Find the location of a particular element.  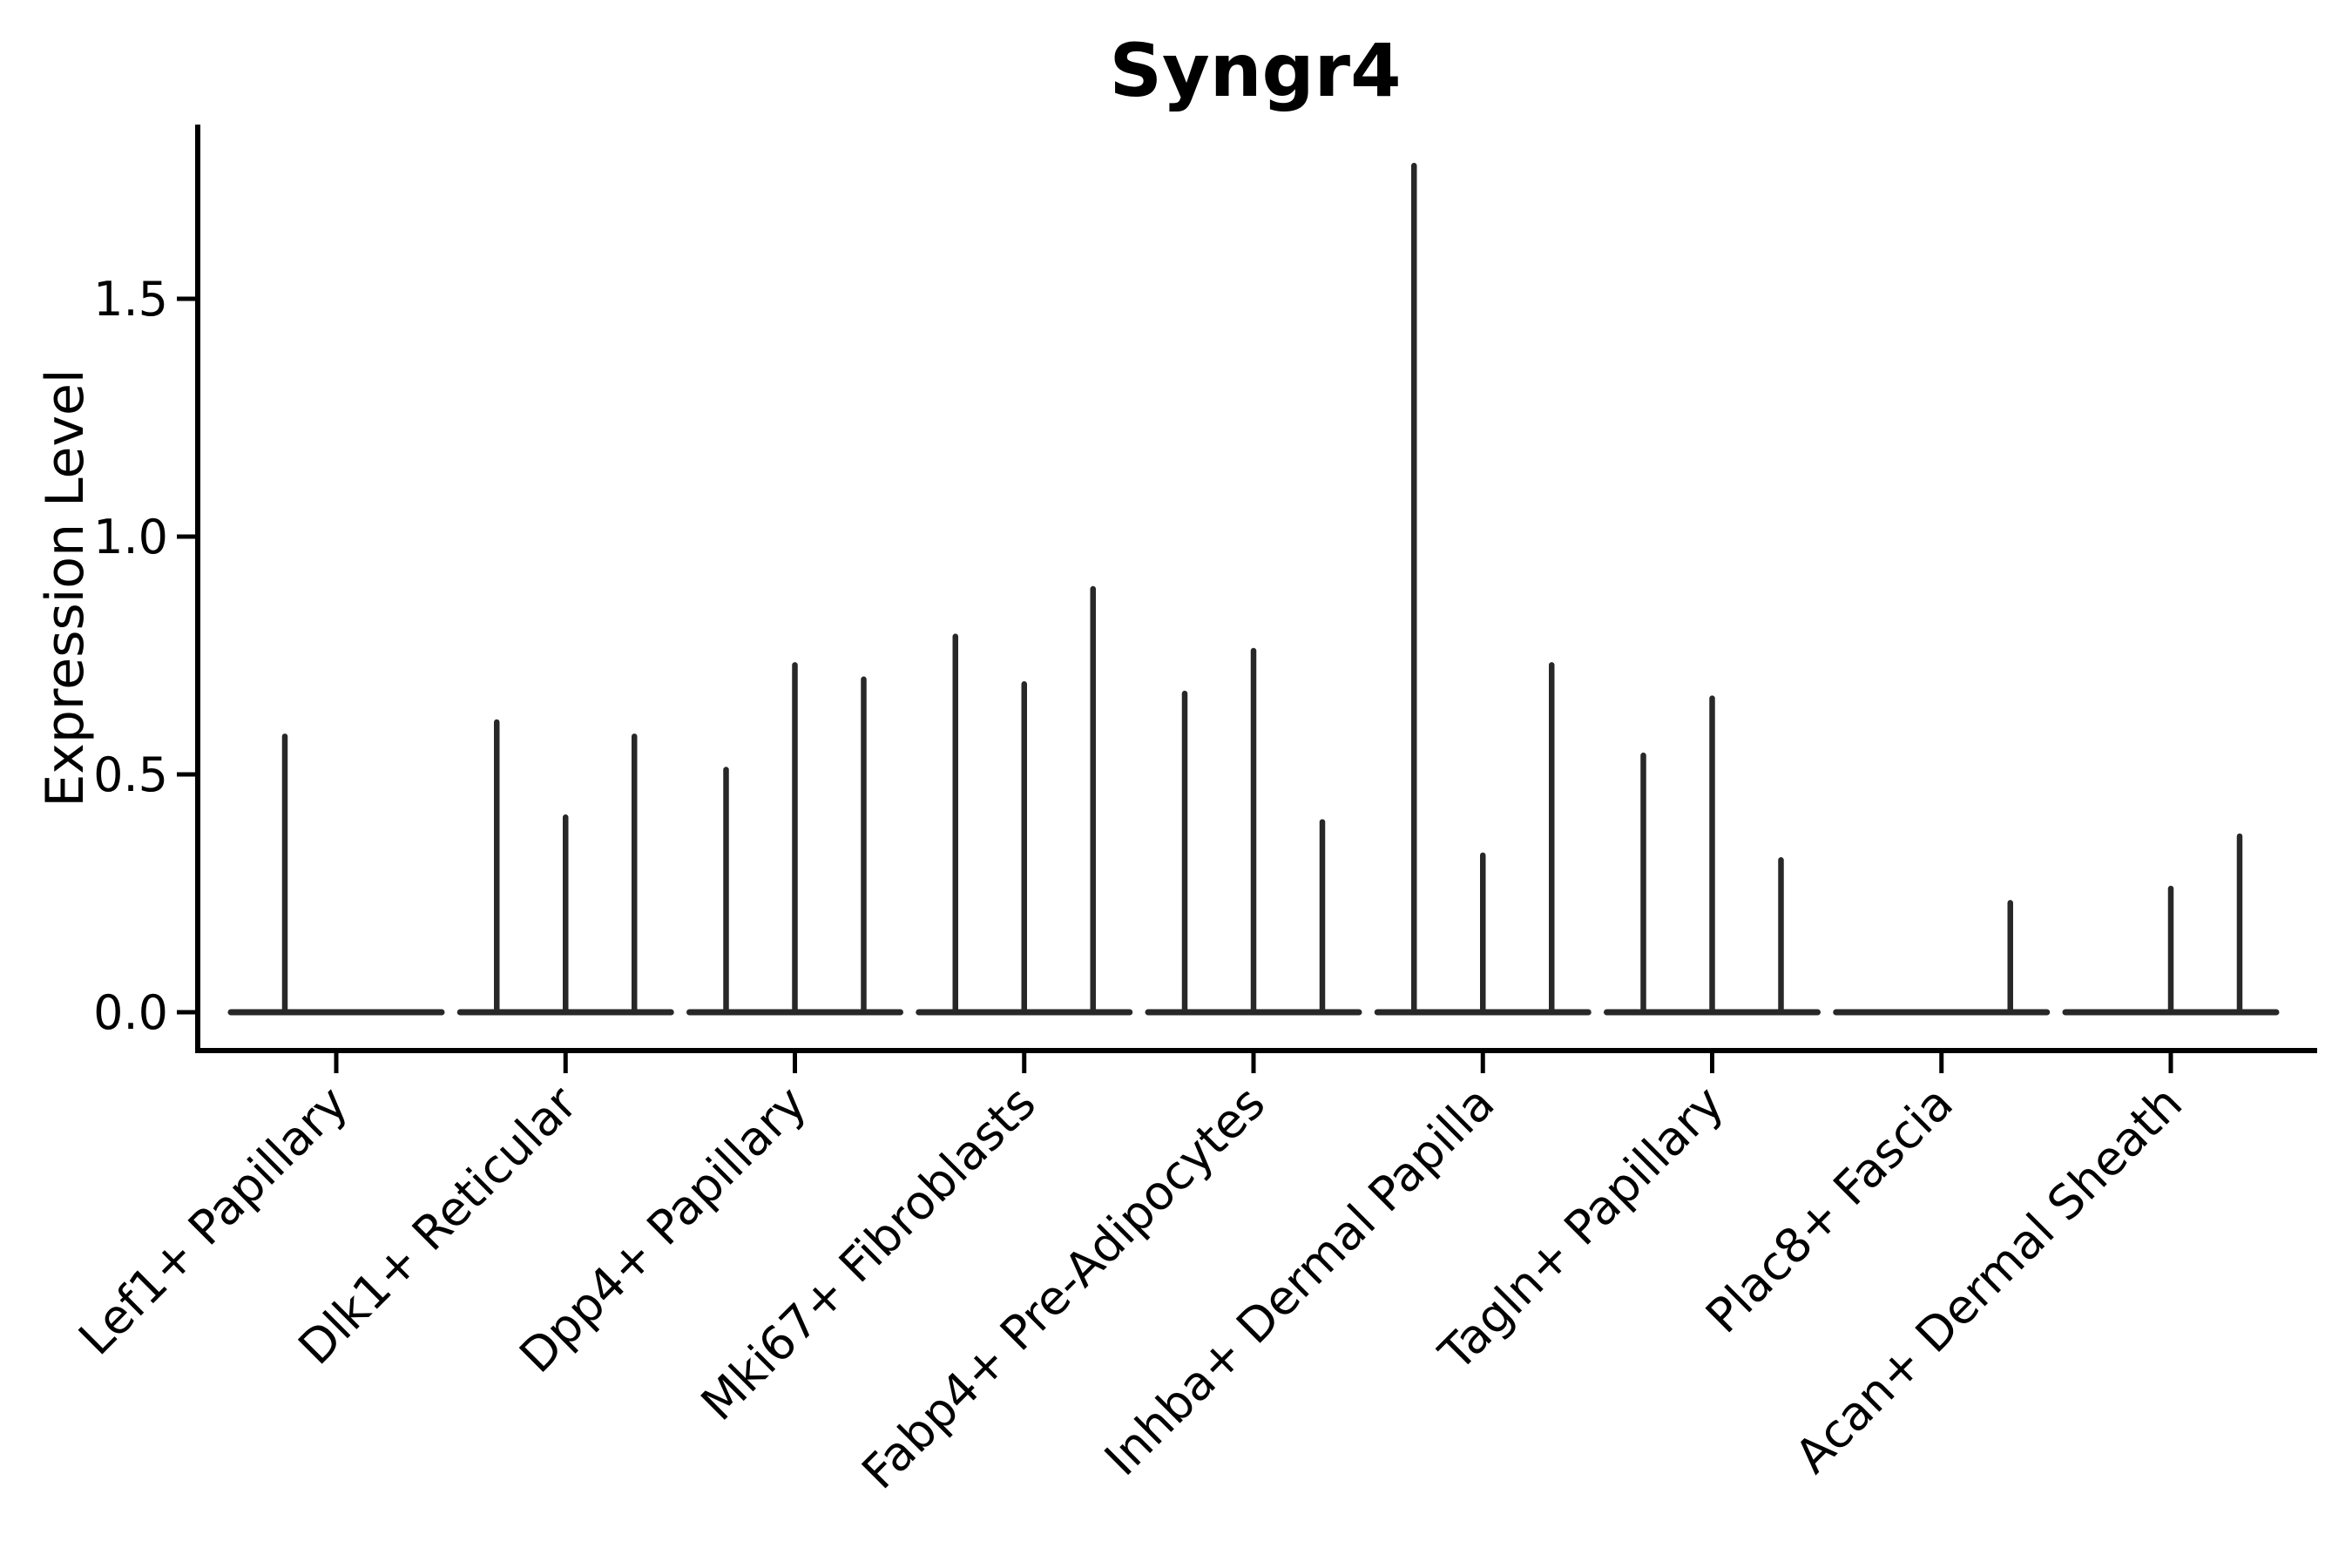

y-tick-label: 0.0 is located at coordinates (130, 1013).